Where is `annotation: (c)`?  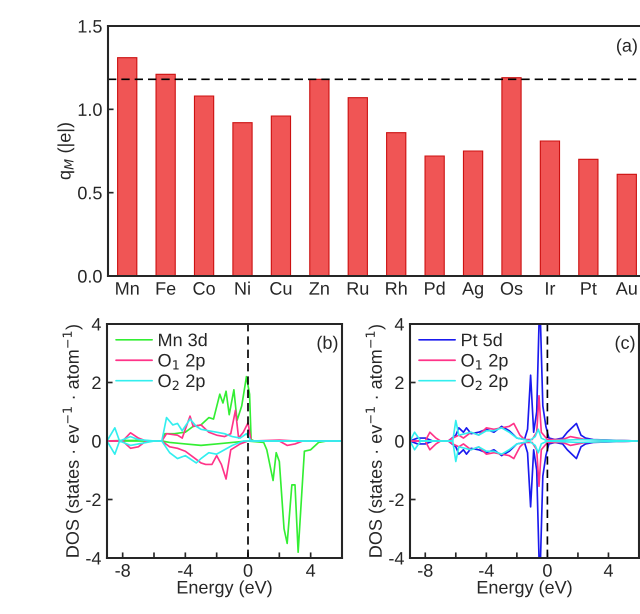 annotation: (c) is located at coordinates (625, 344).